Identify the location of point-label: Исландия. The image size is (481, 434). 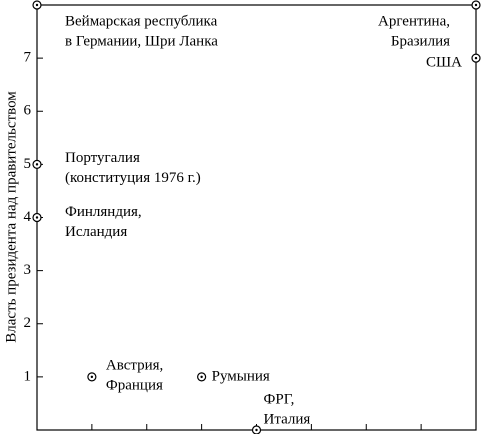
(96, 232).